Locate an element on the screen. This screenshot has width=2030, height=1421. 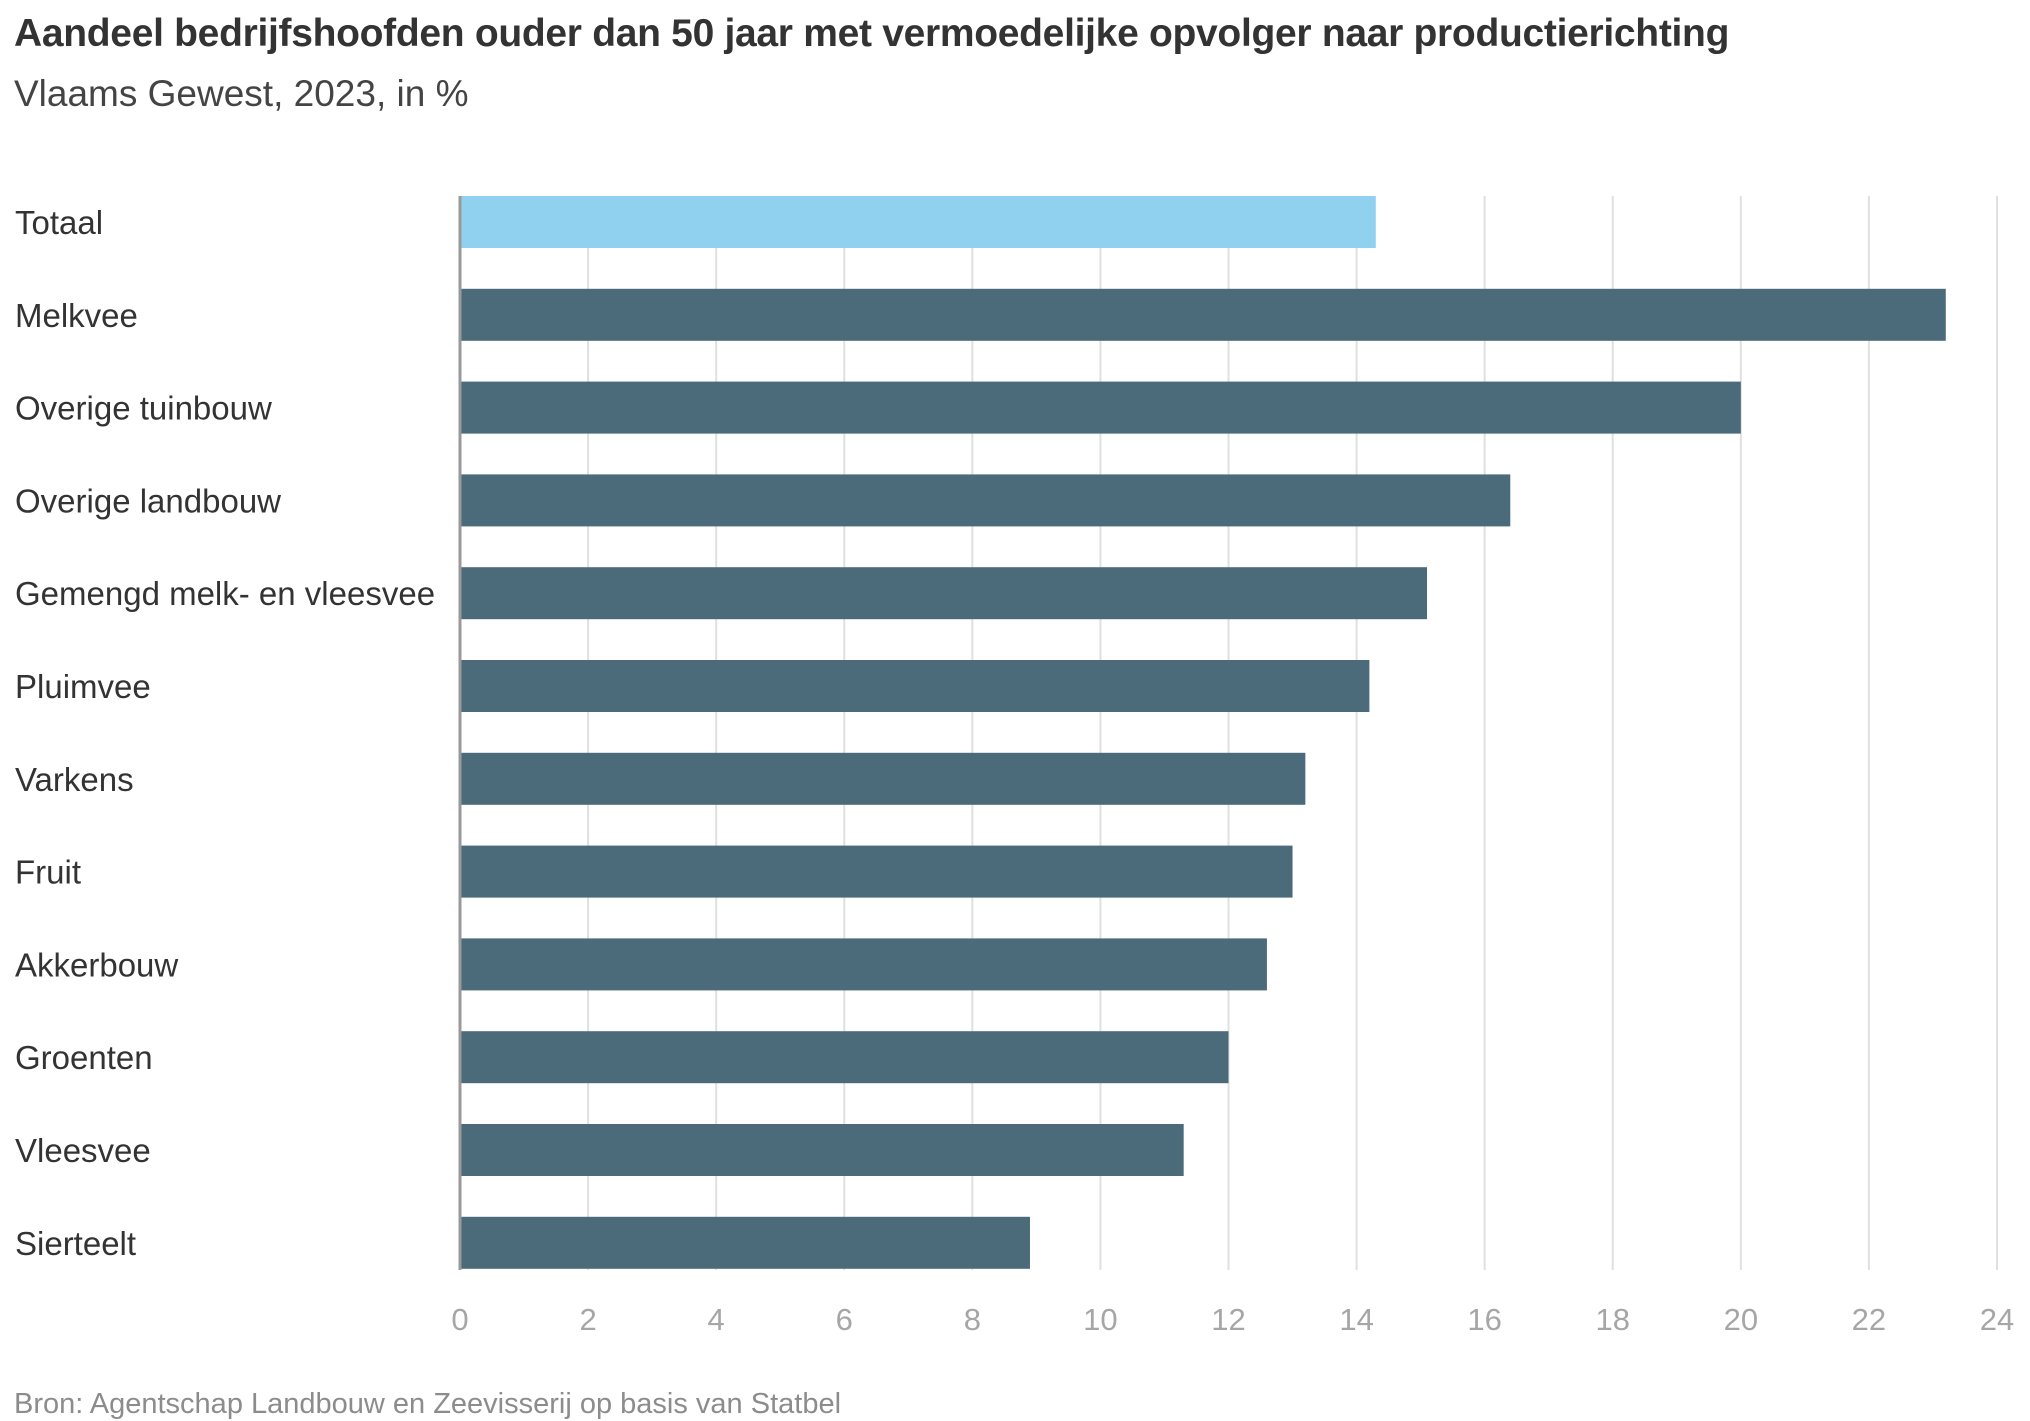
x-tick-label: 12 is located at coordinates (1228, 1319).